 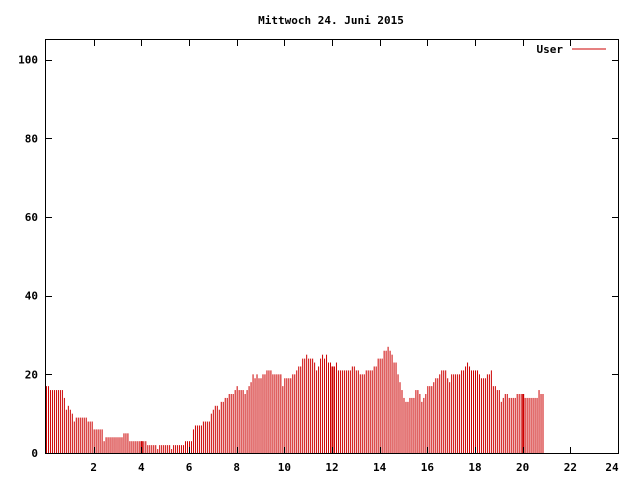 I want to click on x-tick-label: 6, so click(x=189, y=467).